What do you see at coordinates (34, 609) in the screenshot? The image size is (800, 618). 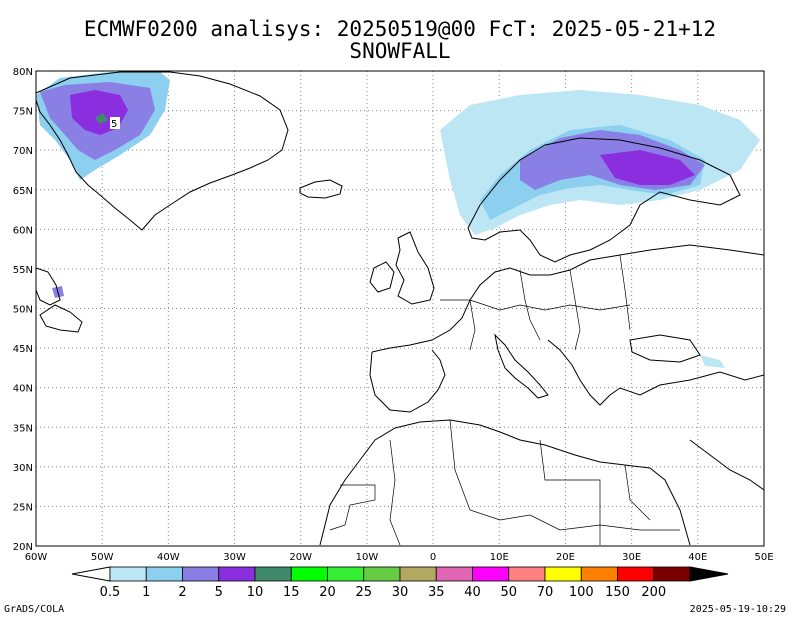 I see `footer-credit: GrADS/COLA` at bounding box center [34, 609].